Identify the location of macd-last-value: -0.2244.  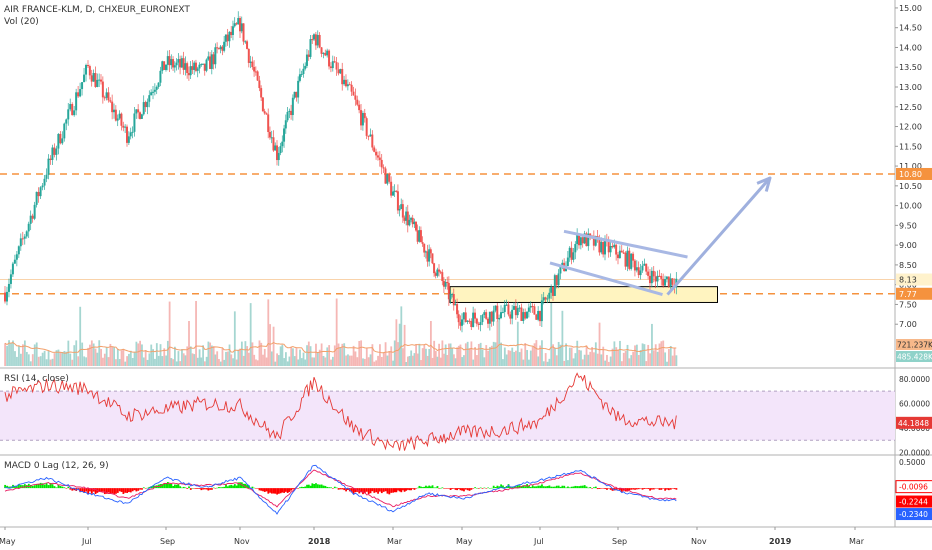
(913, 502).